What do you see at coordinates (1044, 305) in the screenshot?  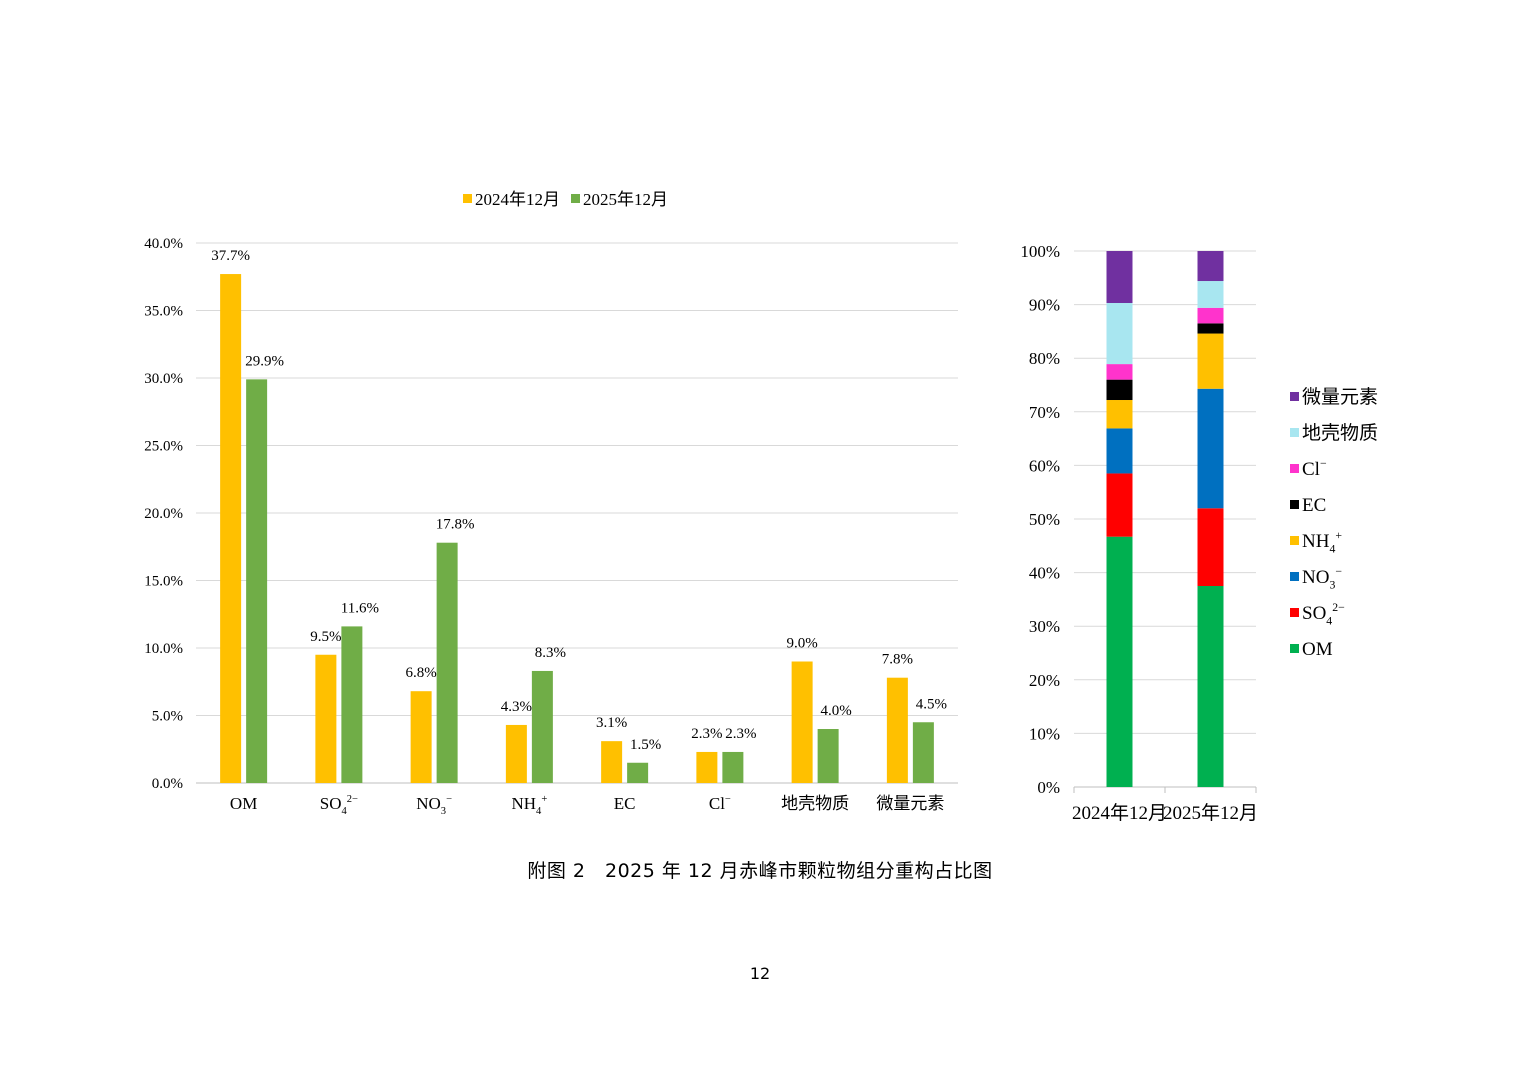 I see `y-tick-label: 90%` at bounding box center [1044, 305].